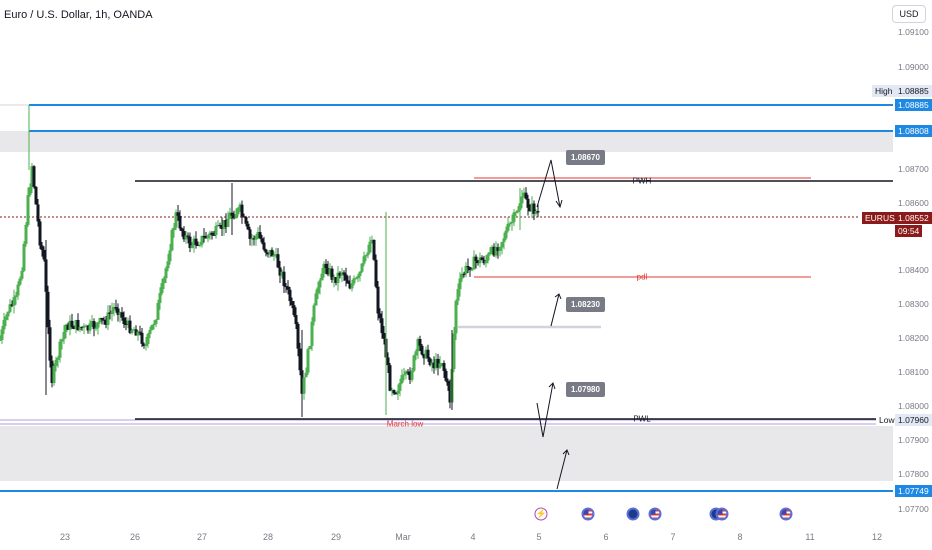  I want to click on date-tick: 11, so click(810, 537).